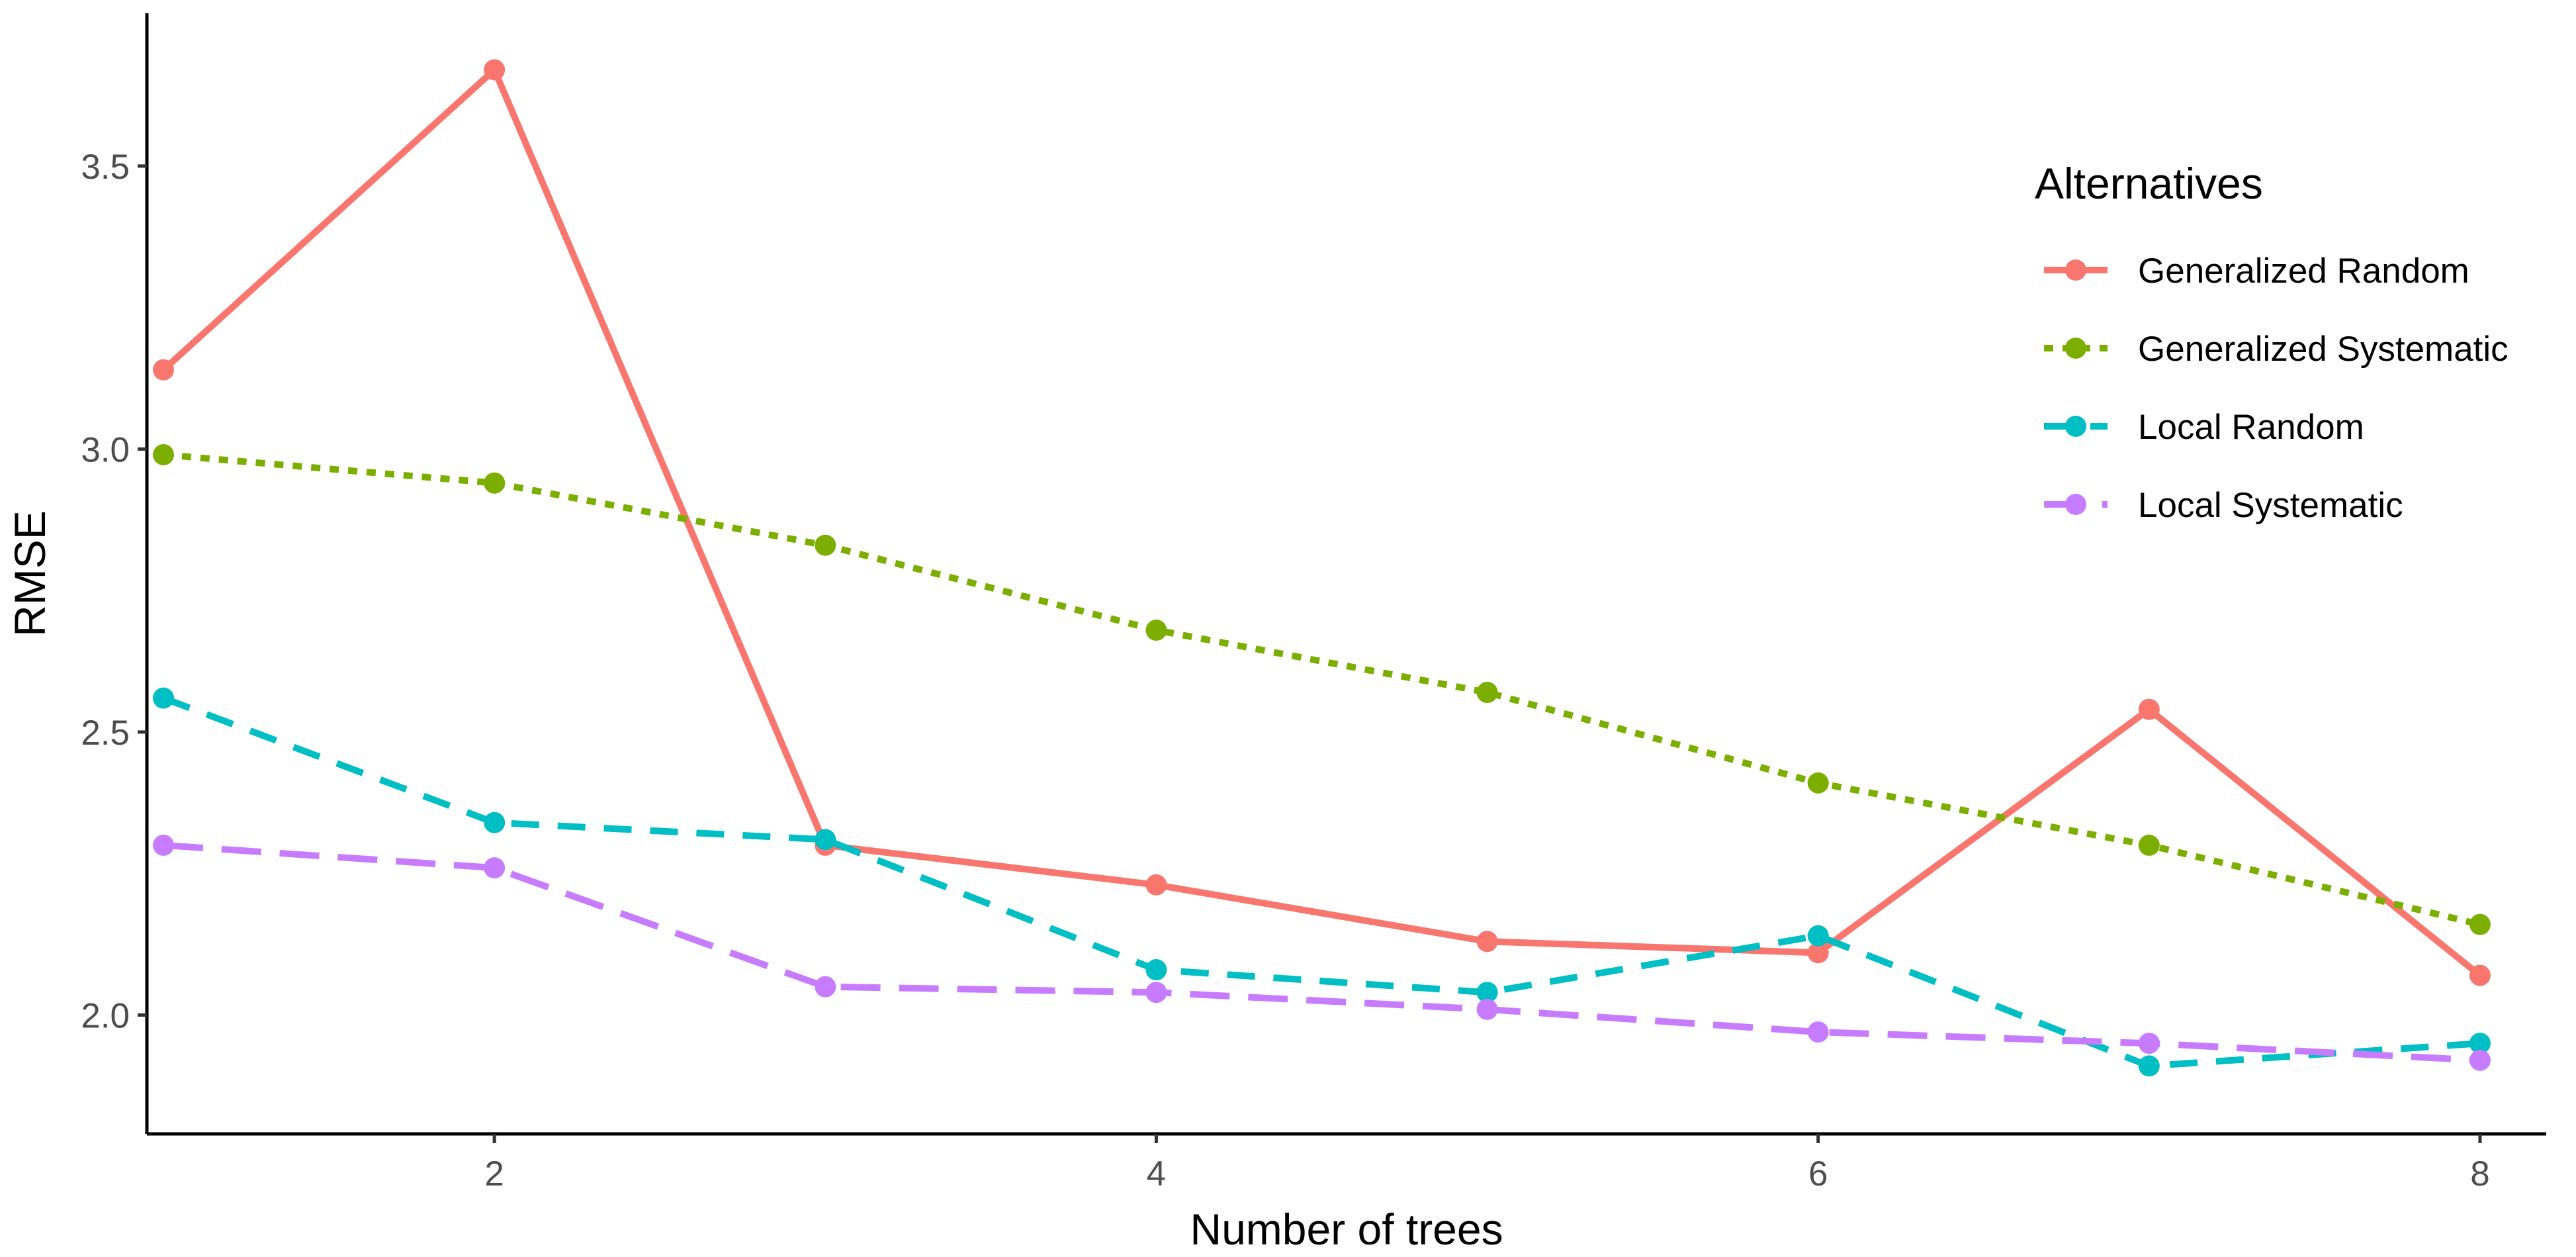 This screenshot has width=2576, height=1257. Describe the element at coordinates (105, 167) in the screenshot. I see `y-tick-label: 3.5` at that location.